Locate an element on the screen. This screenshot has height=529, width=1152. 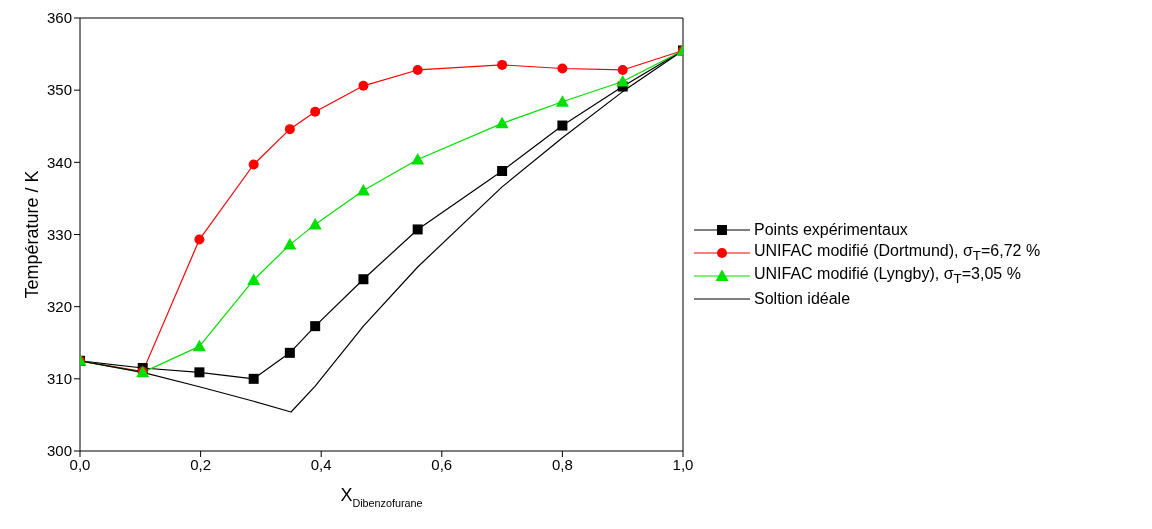
x-tick-label: 1,0 is located at coordinates (683, 464).